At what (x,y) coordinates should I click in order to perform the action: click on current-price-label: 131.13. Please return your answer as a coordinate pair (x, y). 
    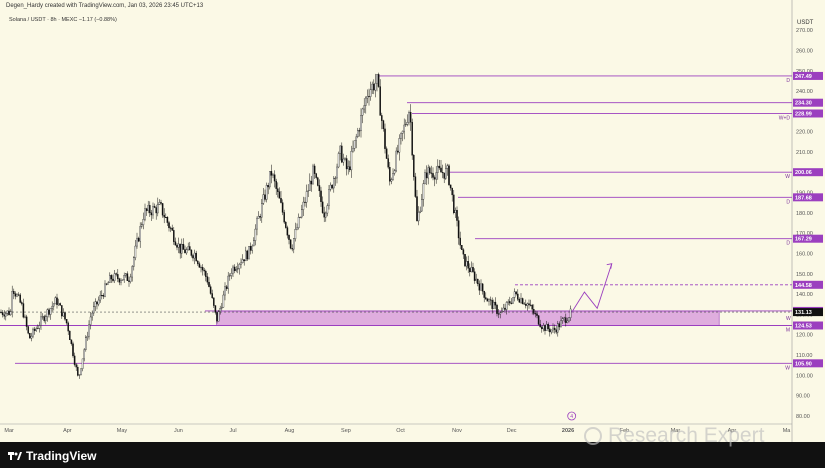
    Looking at the image, I should click on (803, 313).